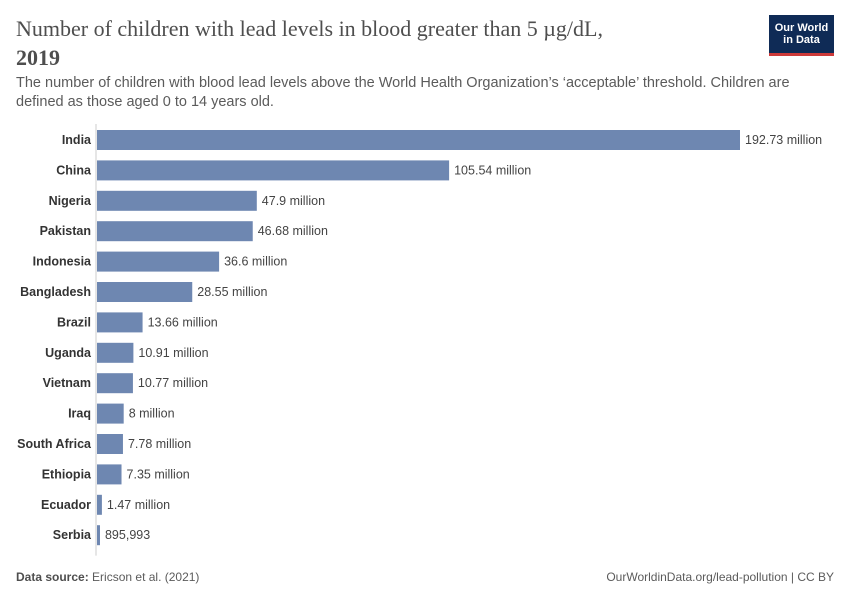 The image size is (850, 600). I want to click on value-label: 1.47 million, so click(138, 505).